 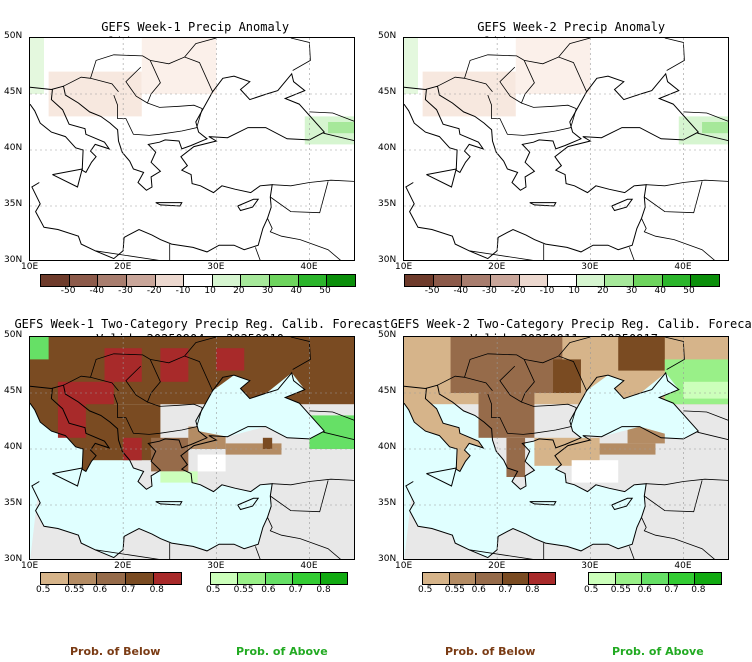 I want to click on legend-above-2: Prob. of Above, so click(x=658, y=651).